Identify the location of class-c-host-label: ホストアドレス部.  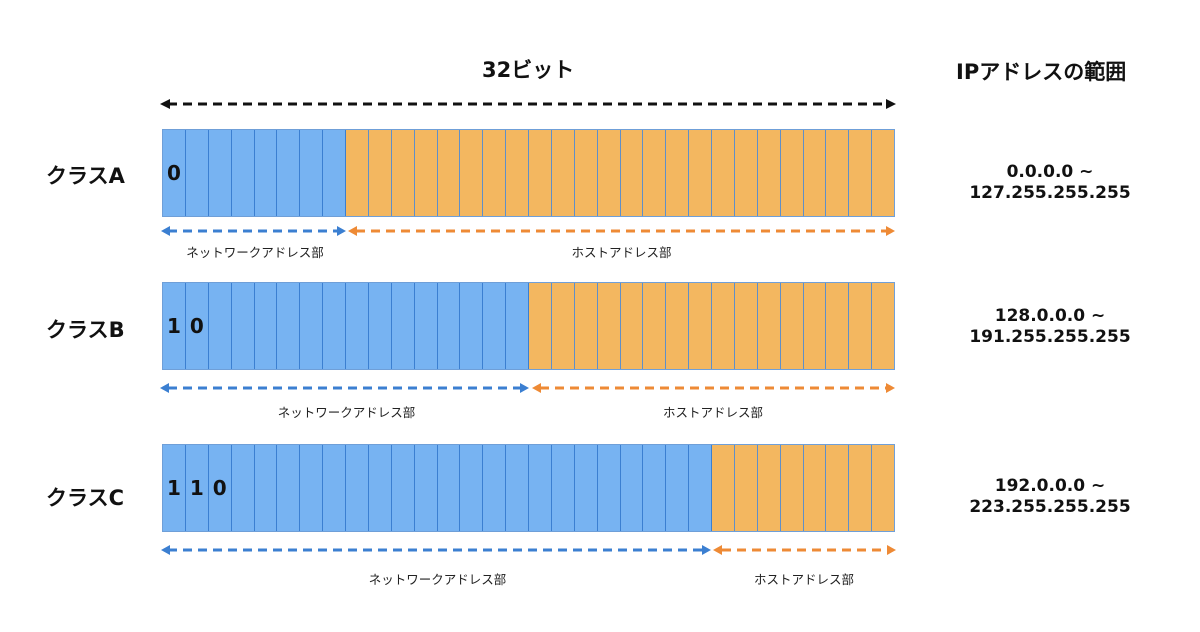
(803, 579).